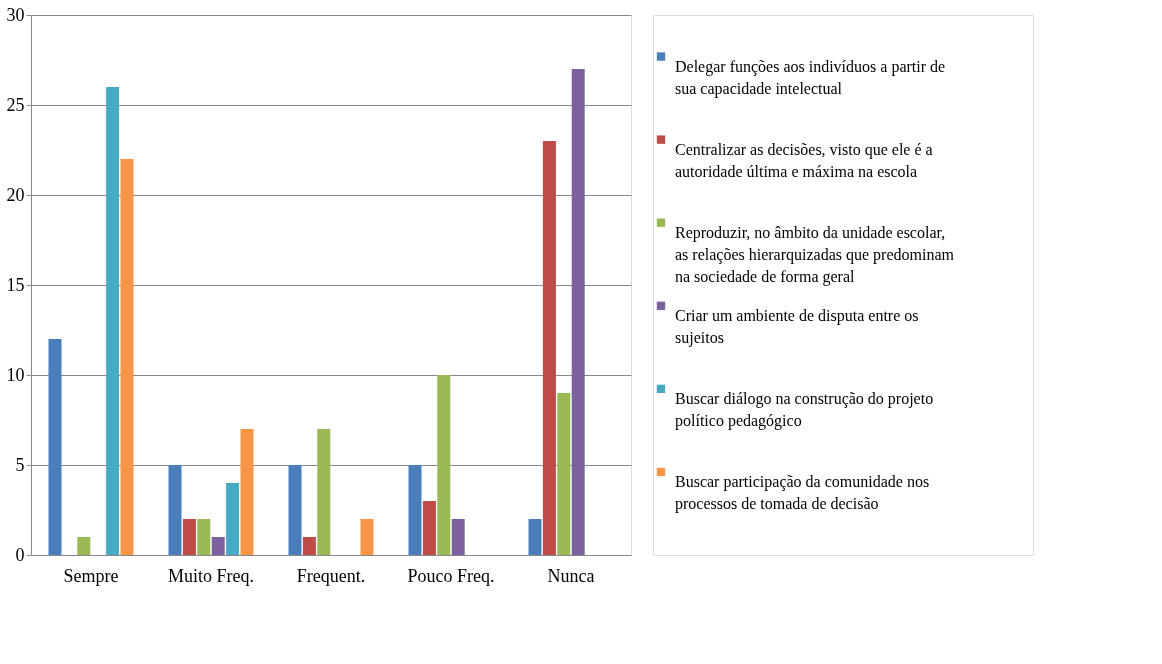 The width and height of the screenshot is (1162, 664). What do you see at coordinates (451, 575) in the screenshot?
I see `x-tick-label: Pouco Freq.` at bounding box center [451, 575].